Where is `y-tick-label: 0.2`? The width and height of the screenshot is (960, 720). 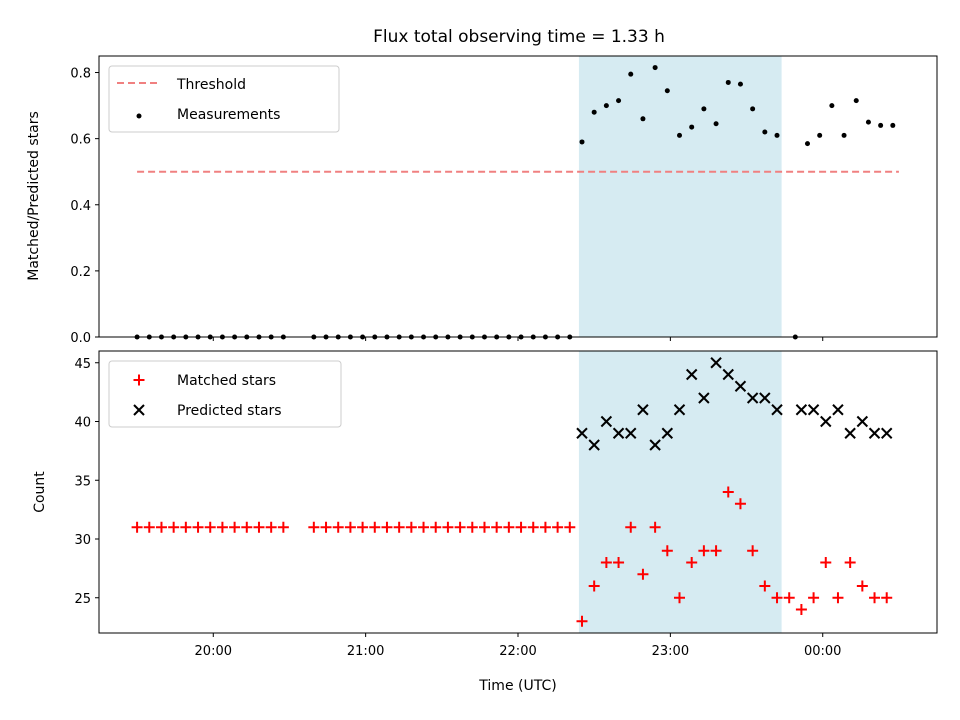
y-tick-label: 0.2 is located at coordinates (80, 272).